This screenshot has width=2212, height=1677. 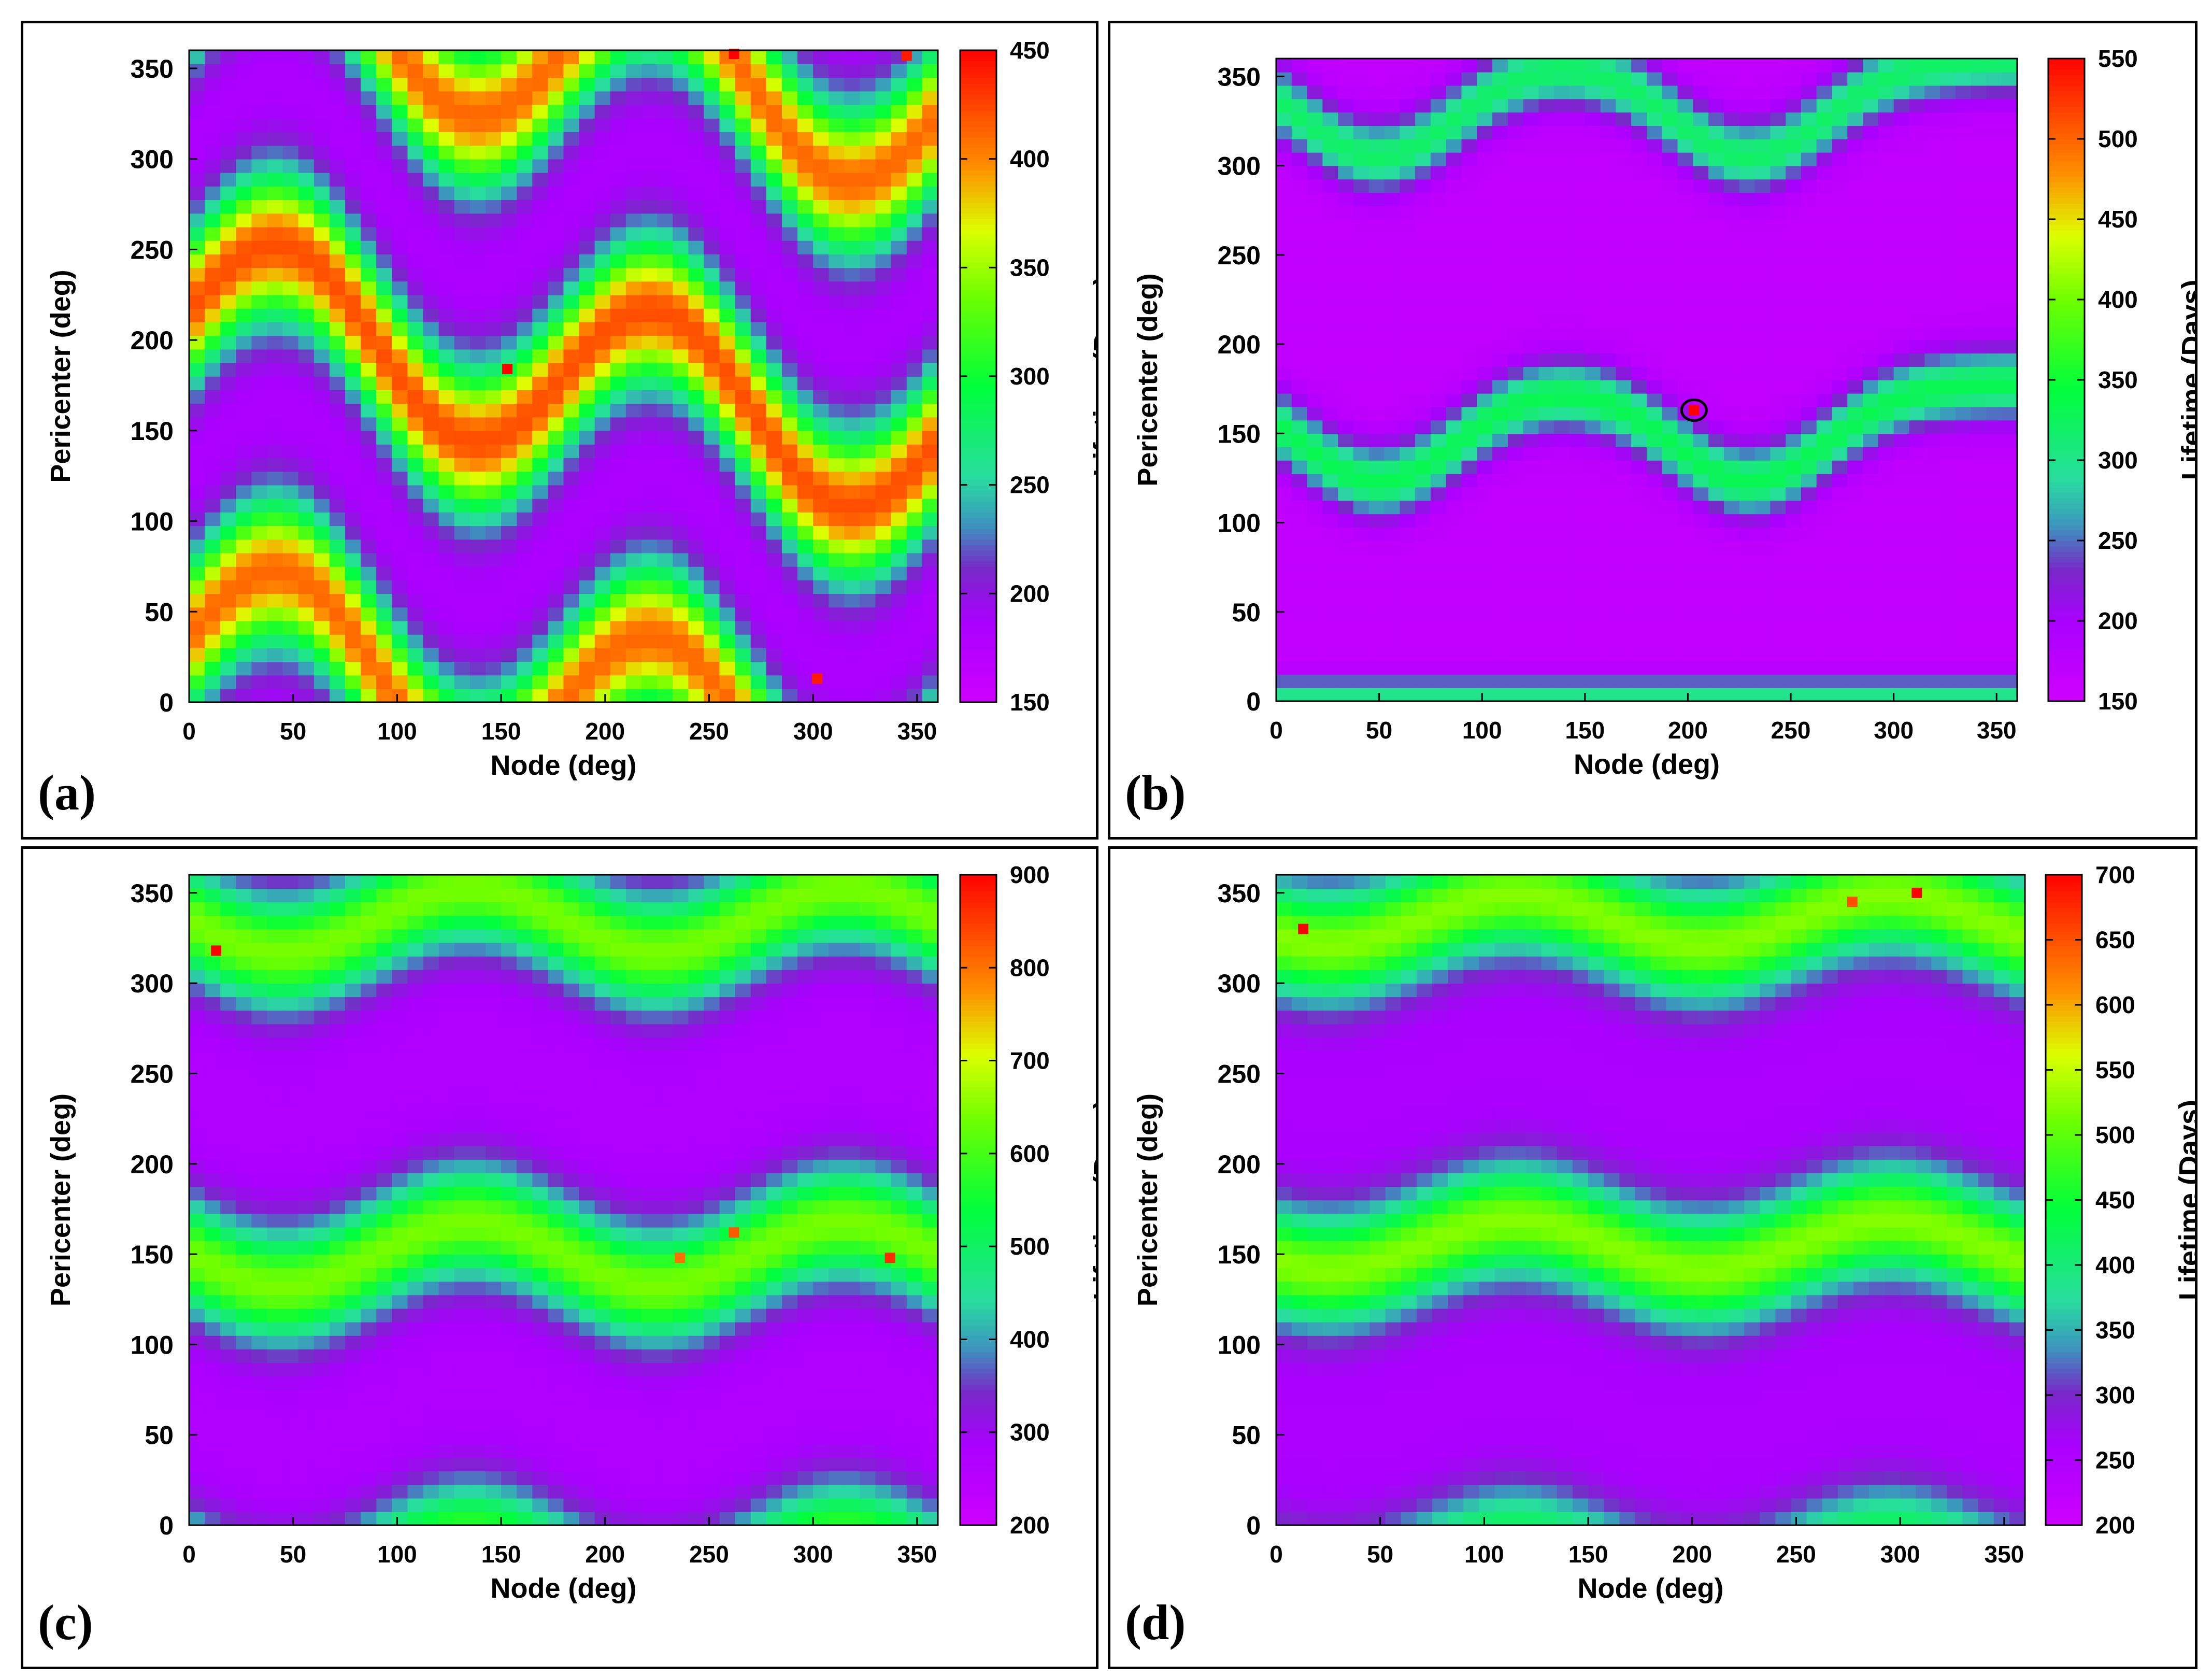 What do you see at coordinates (1791, 730) in the screenshot?
I see `x-tick-label: 250` at bounding box center [1791, 730].